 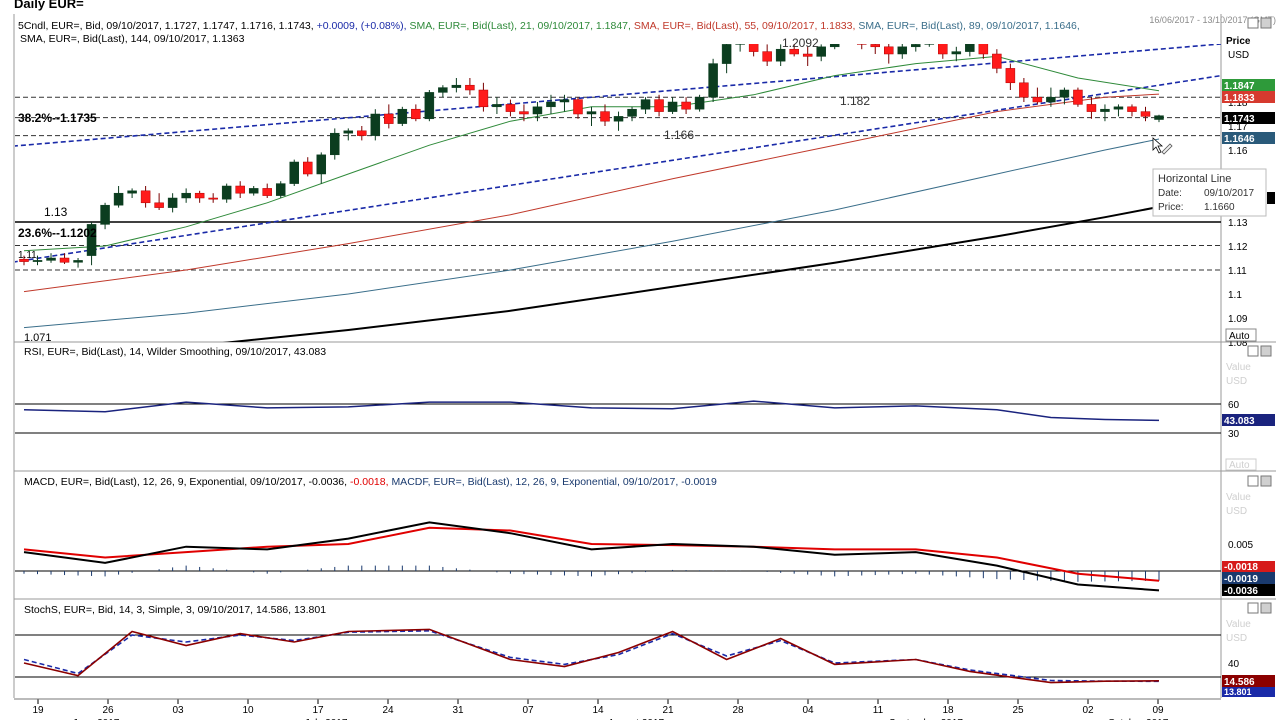 What do you see at coordinates (56, 212) in the screenshot?
I see `annotation-1-13: 1.13` at bounding box center [56, 212].